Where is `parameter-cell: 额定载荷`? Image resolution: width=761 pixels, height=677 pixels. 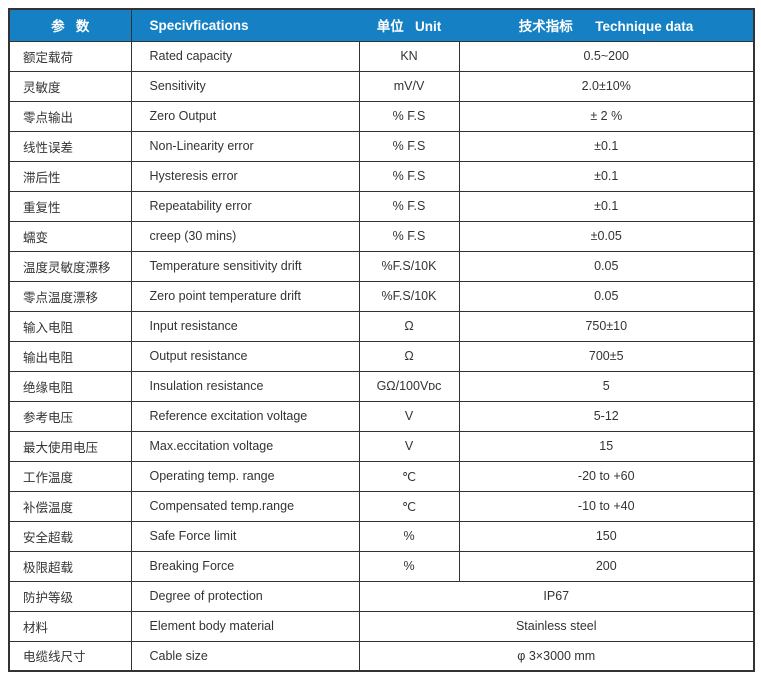 parameter-cell: 额定载荷 is located at coordinates (70, 56).